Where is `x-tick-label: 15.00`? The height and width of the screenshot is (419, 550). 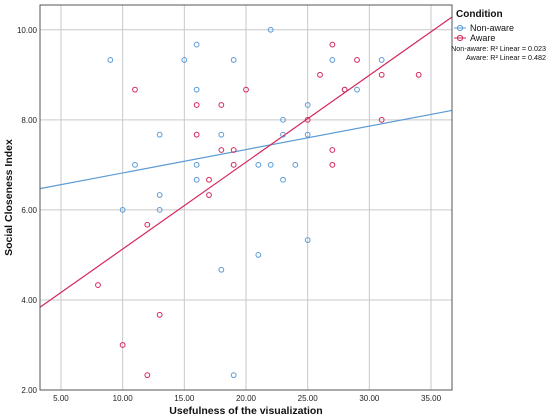
x-tick-label: 15.00 is located at coordinates (184, 398).